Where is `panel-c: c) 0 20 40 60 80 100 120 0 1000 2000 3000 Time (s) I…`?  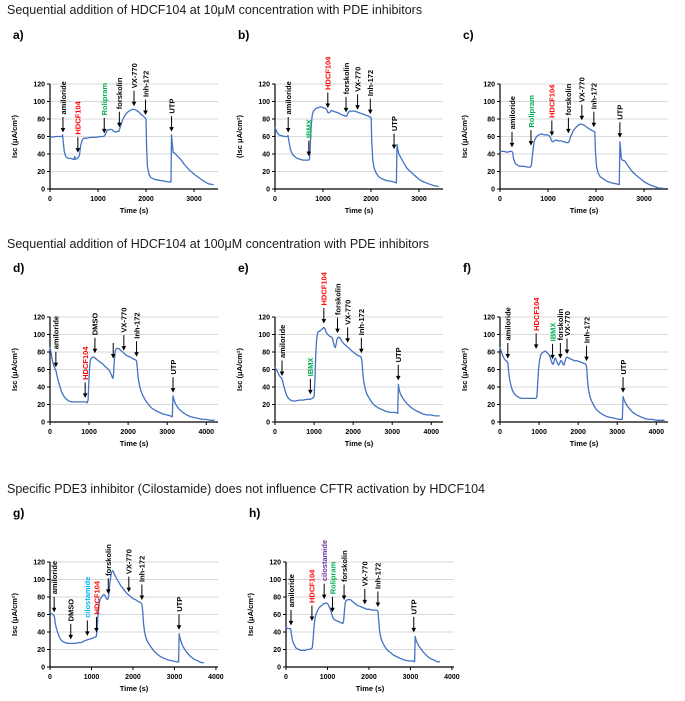 panel-c: c) 0 20 40 60 80 100 120 0 1000 2000 3000 Time (s) I… is located at coordinates (566, 123).